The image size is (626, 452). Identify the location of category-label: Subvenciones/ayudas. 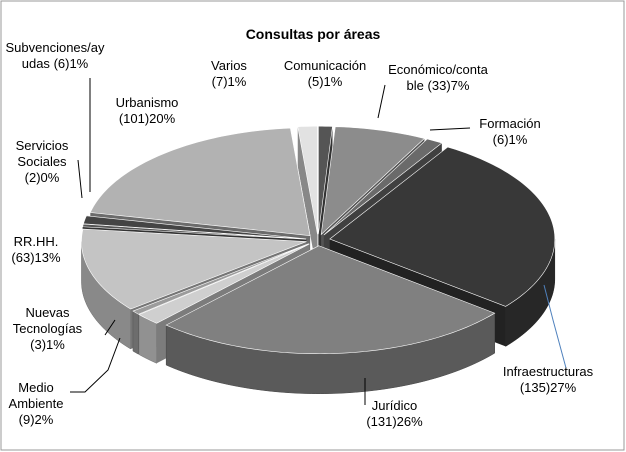
(55, 55).